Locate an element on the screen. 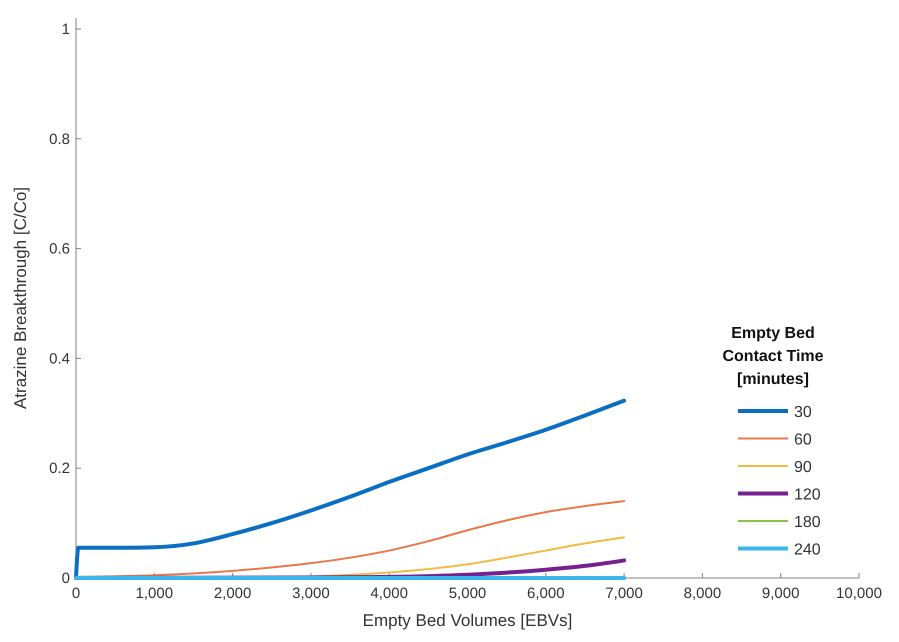 Image resolution: width=899 pixels, height=642 pixels. x-tick-label: 5,000 is located at coordinates (467, 593).